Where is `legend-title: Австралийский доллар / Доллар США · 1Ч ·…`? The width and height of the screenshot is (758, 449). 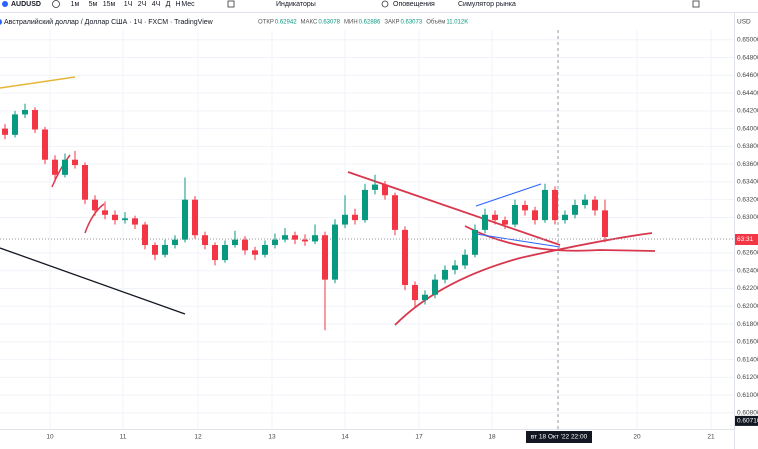 legend-title: Австралийский доллар / Доллар США · 1Ч ·… is located at coordinates (109, 22).